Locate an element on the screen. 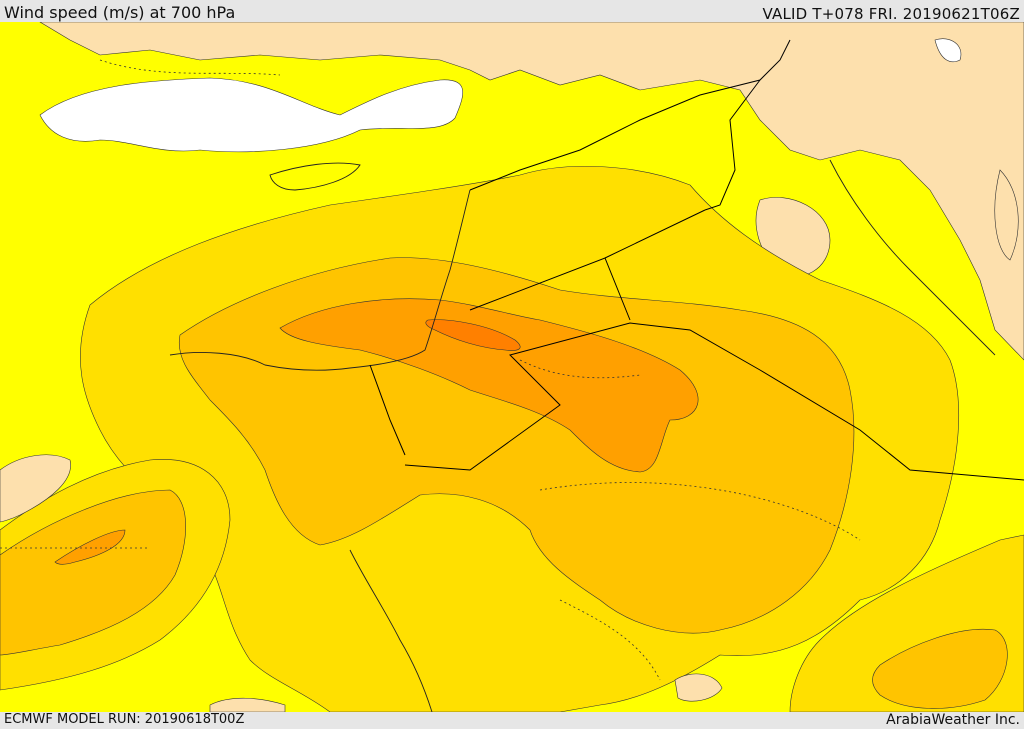 The image size is (1024, 729). border-syria-turkey is located at coordinates (630, 115).